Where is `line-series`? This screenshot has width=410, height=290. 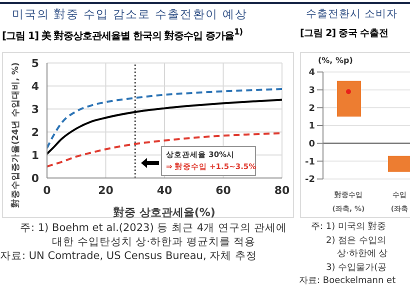 line-series is located at coordinates (164, 119).